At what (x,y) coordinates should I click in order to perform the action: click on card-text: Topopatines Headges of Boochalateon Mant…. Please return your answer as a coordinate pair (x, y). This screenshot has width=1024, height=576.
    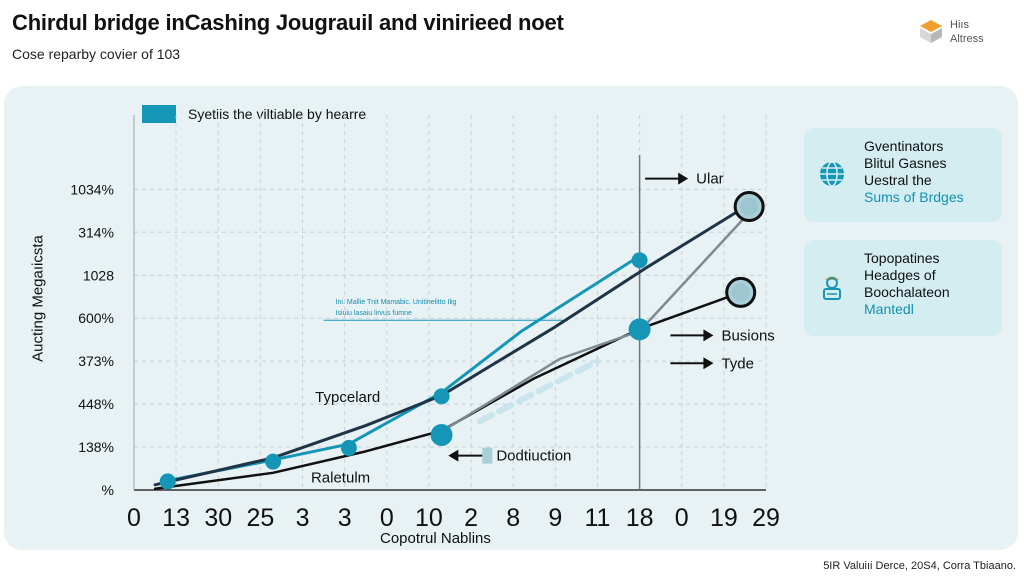
    Looking at the image, I should click on (907, 284).